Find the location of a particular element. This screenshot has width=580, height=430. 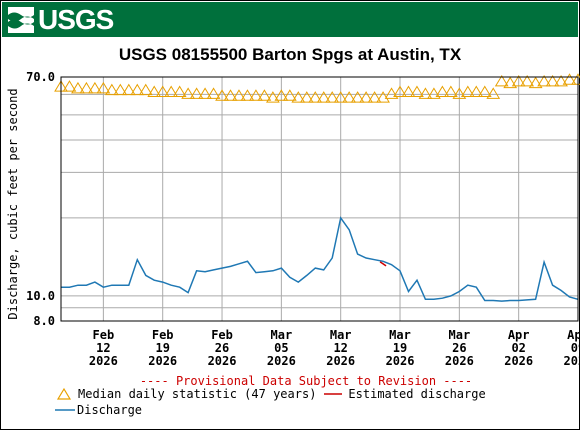

estimated-point is located at coordinates (383, 264).